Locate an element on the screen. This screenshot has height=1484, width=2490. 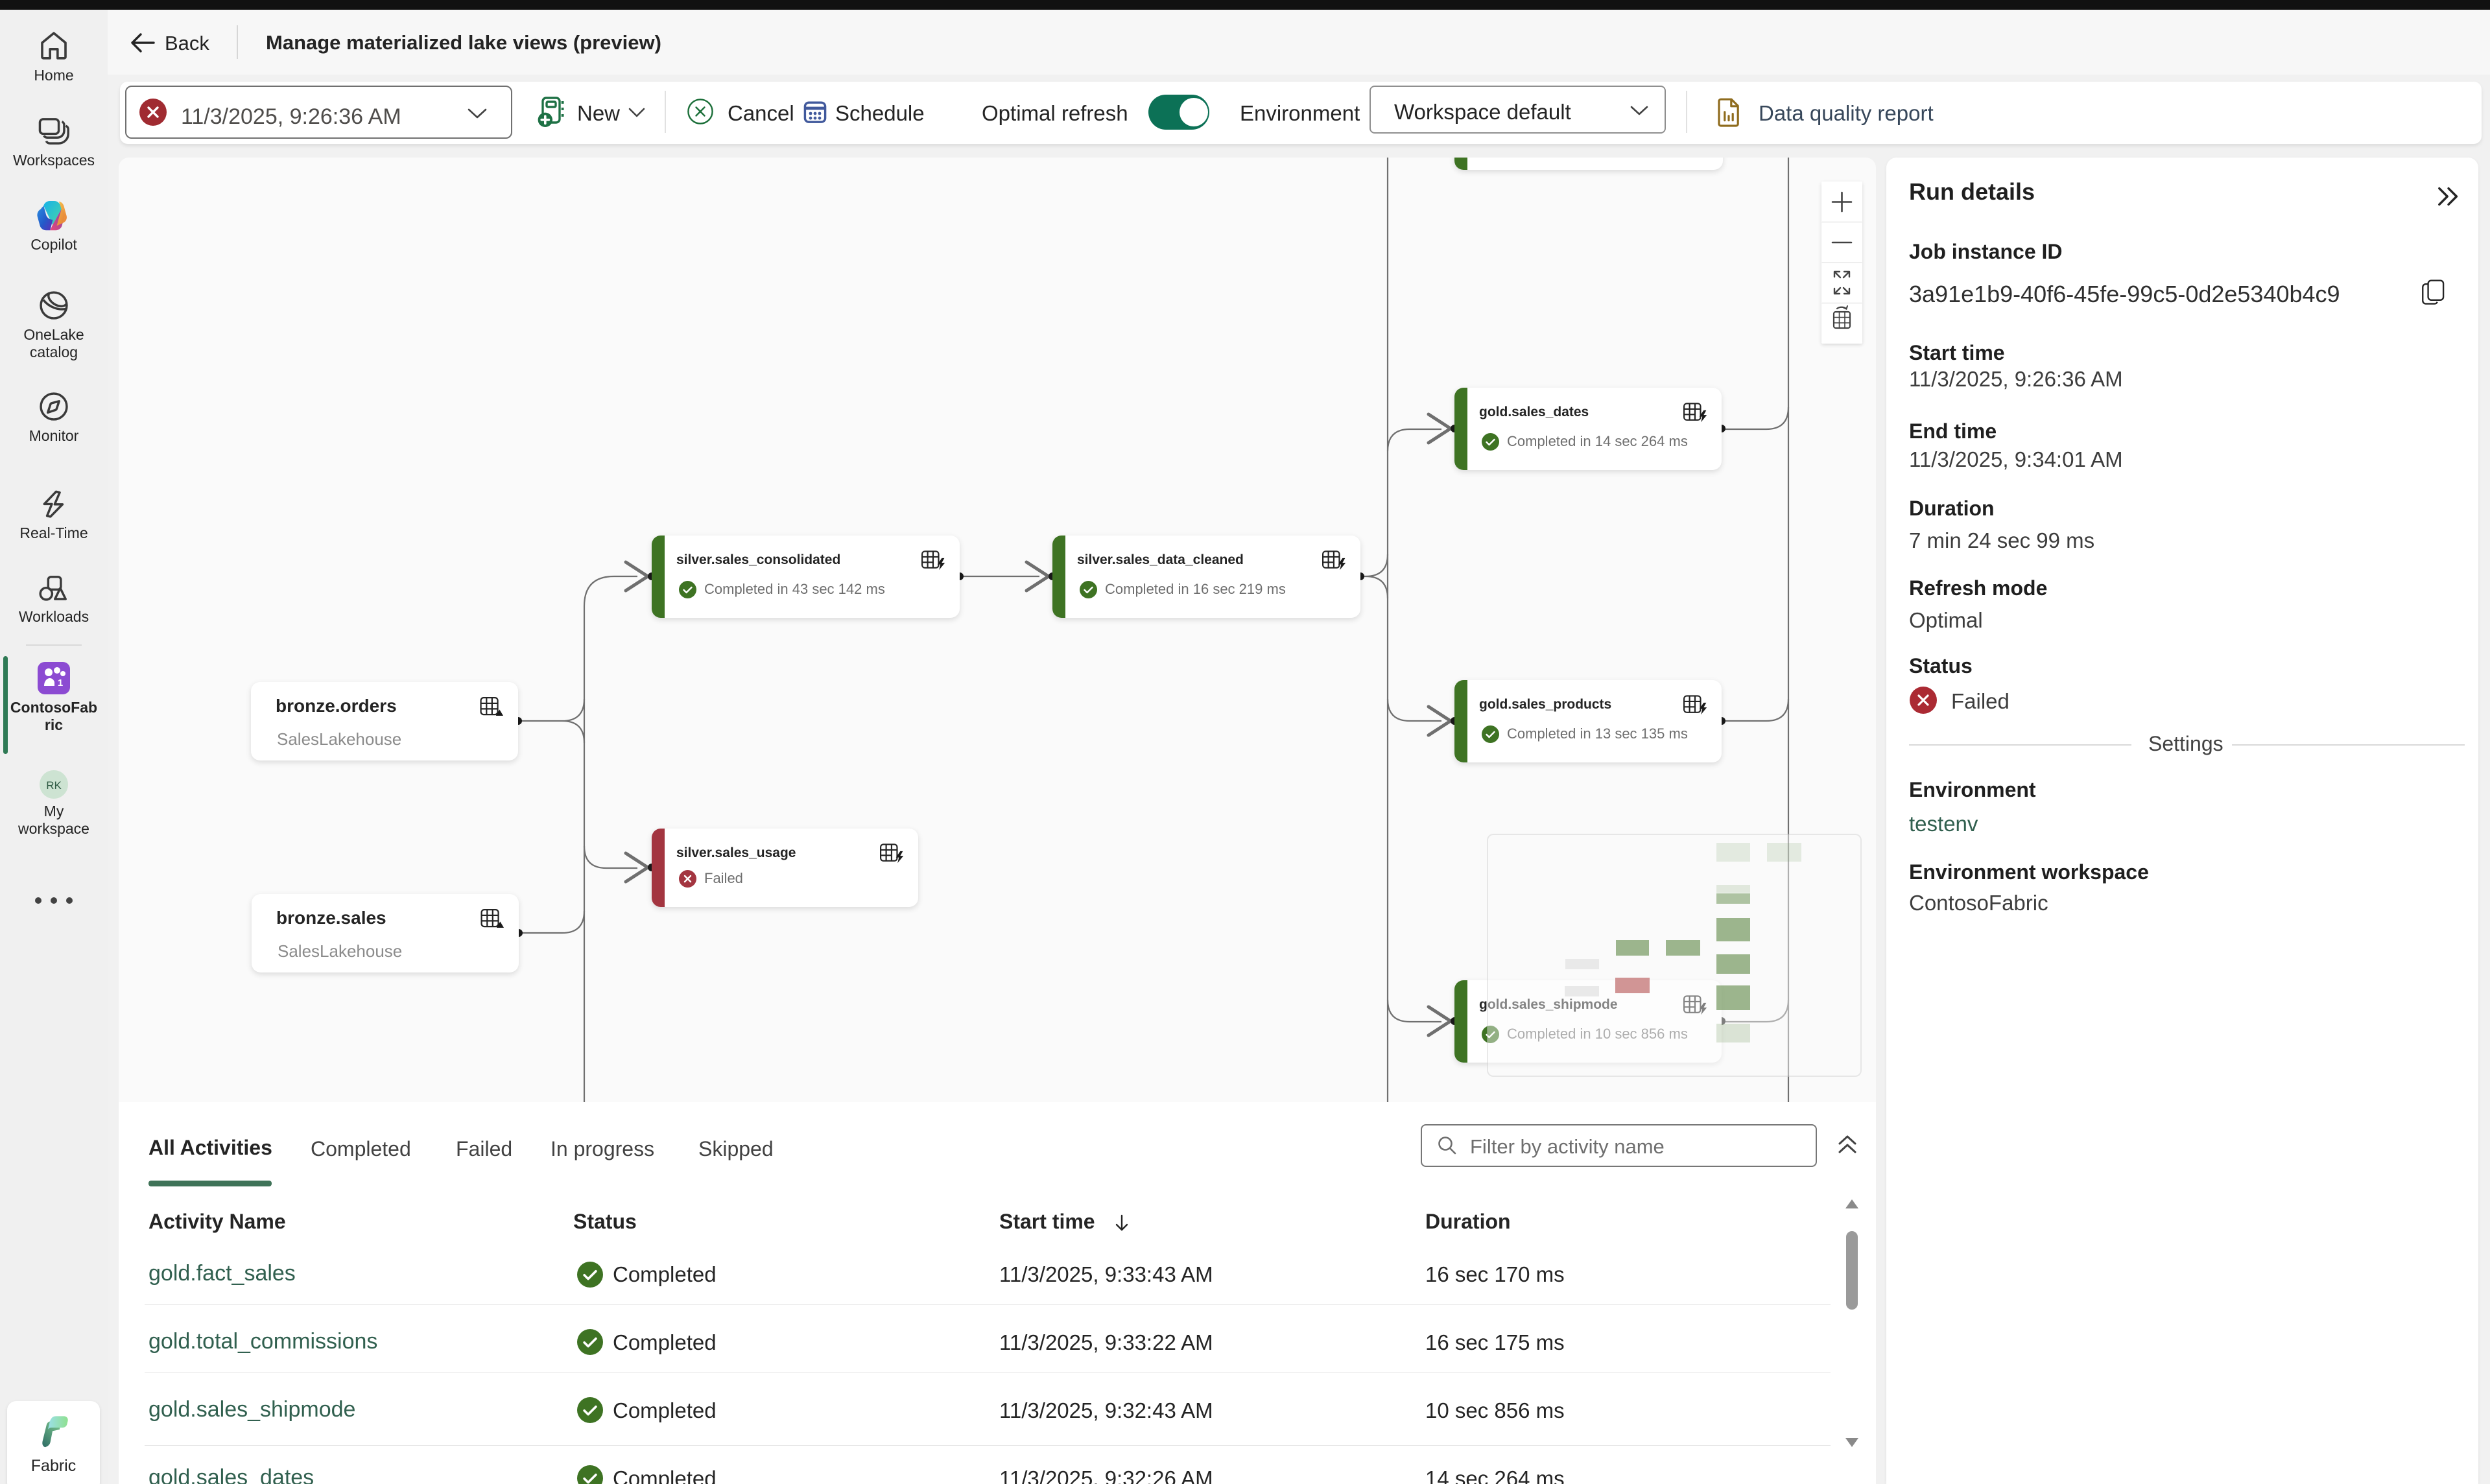
svg-text: RK is located at coordinates (54, 785).